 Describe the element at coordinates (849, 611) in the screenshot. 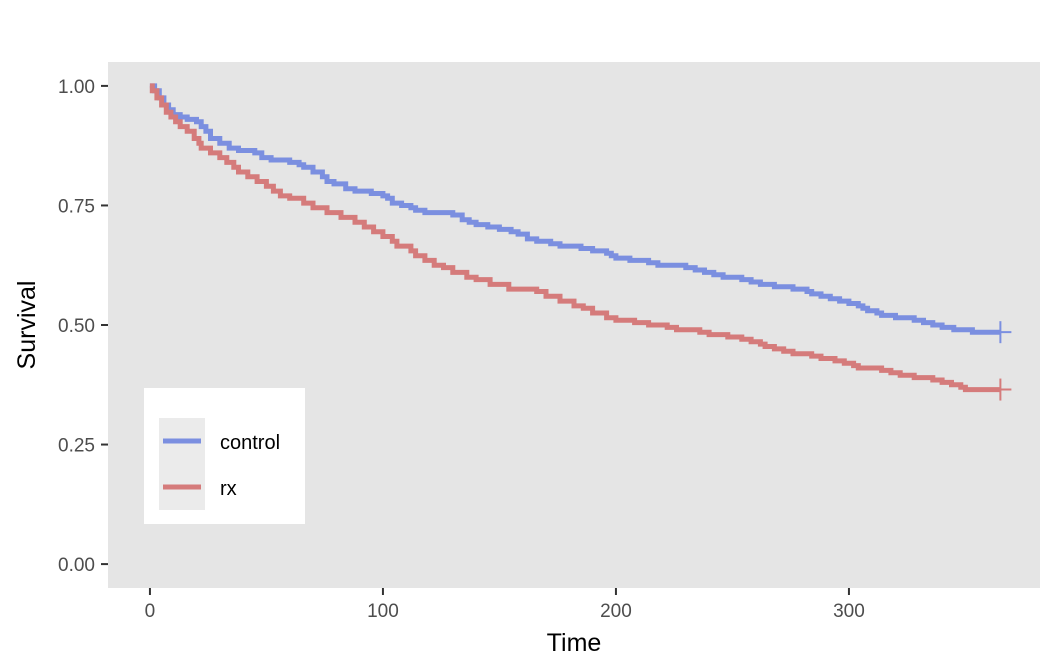

I see `x-tick-label: 300` at that location.